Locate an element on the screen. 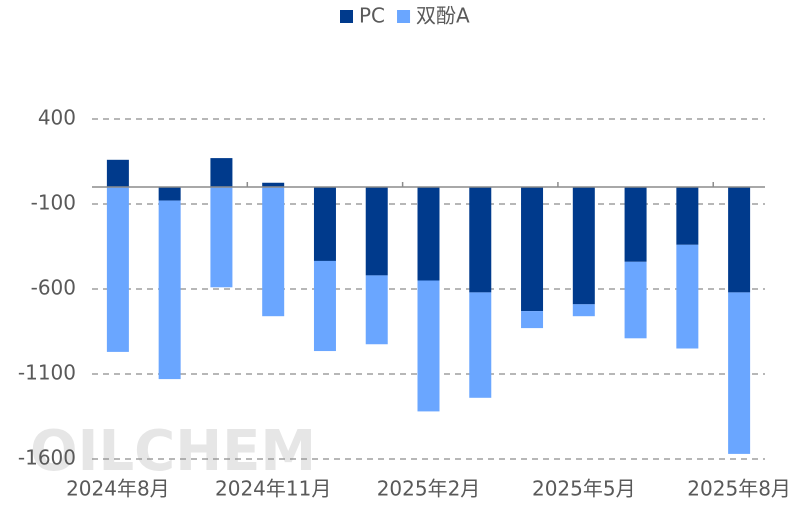  y-tick-label: 400 is located at coordinates (57, 118).